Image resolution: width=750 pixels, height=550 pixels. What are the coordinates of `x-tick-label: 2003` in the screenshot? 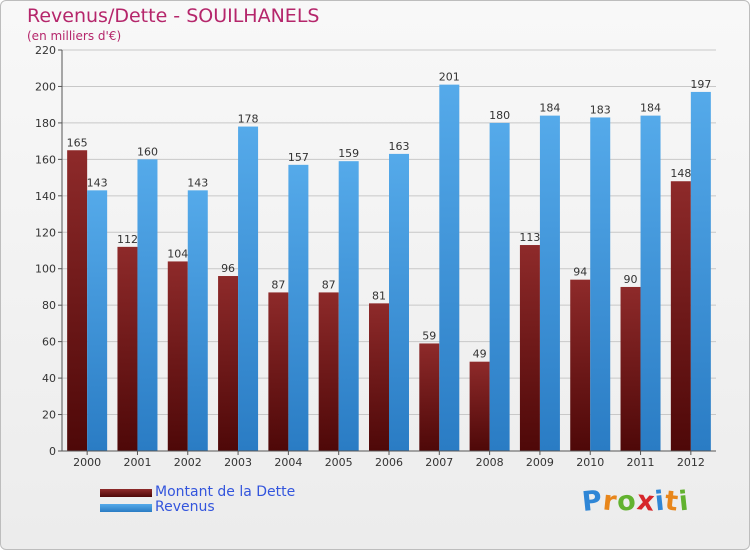 It's located at (238, 462).